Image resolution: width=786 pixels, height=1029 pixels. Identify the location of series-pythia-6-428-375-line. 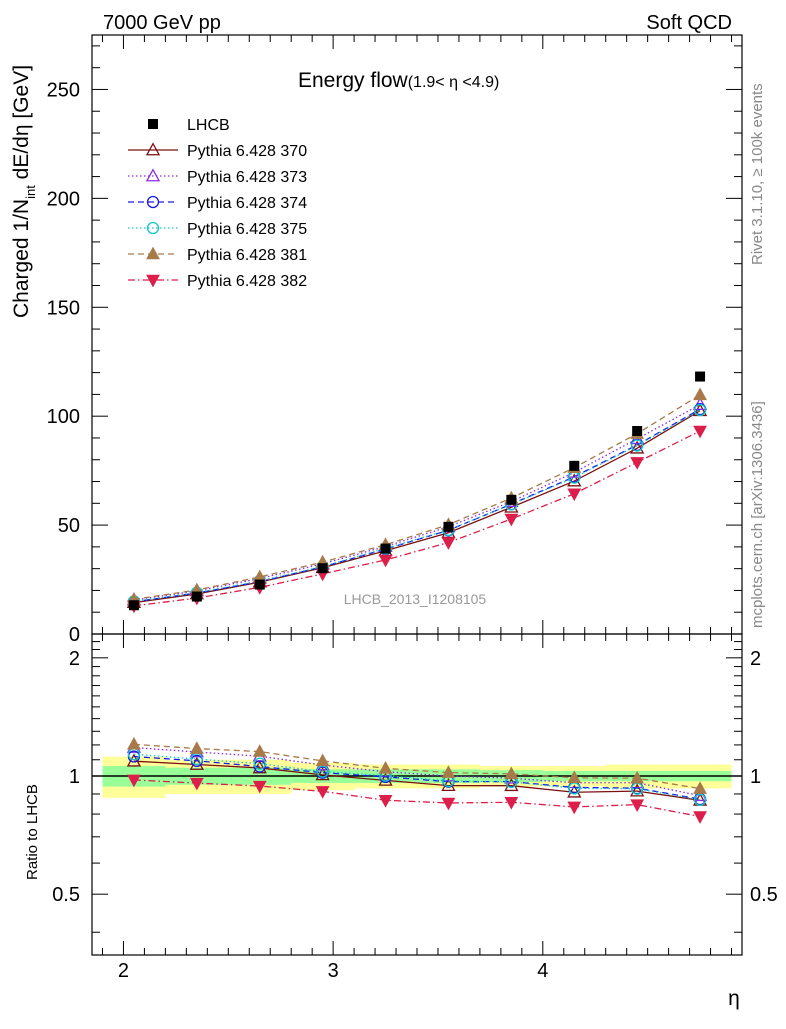
(417, 505).